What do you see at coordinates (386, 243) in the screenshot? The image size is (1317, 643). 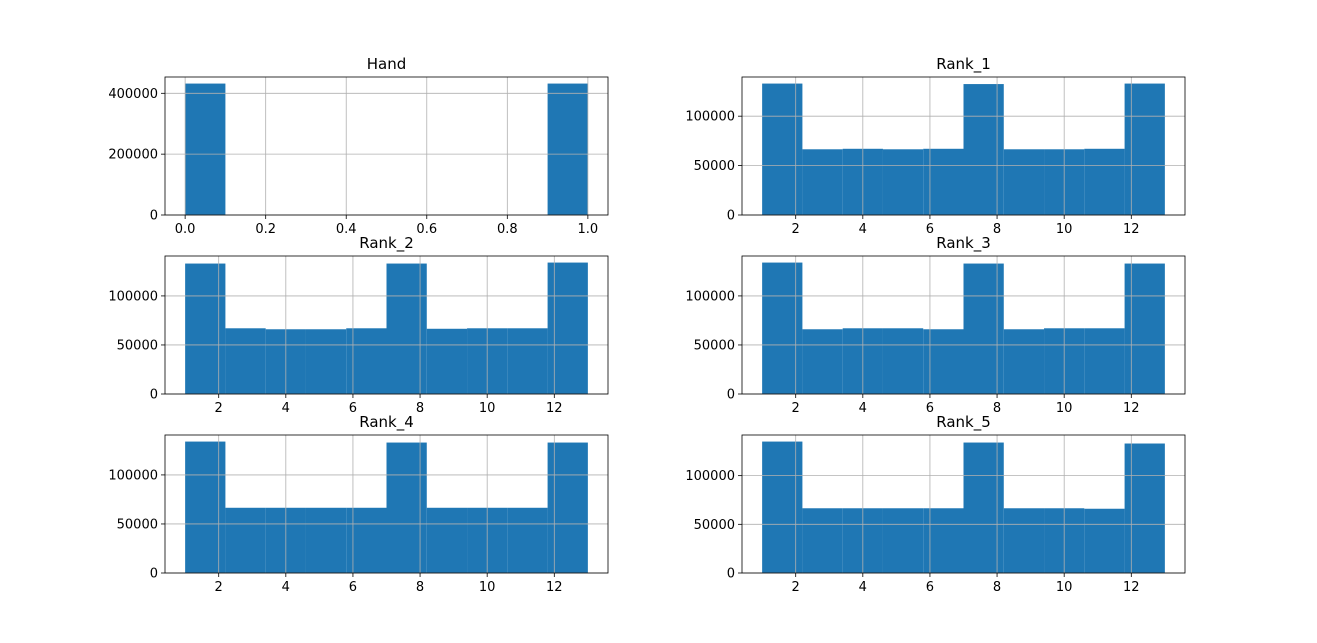 I see `subplot-title: Rank_2` at bounding box center [386, 243].